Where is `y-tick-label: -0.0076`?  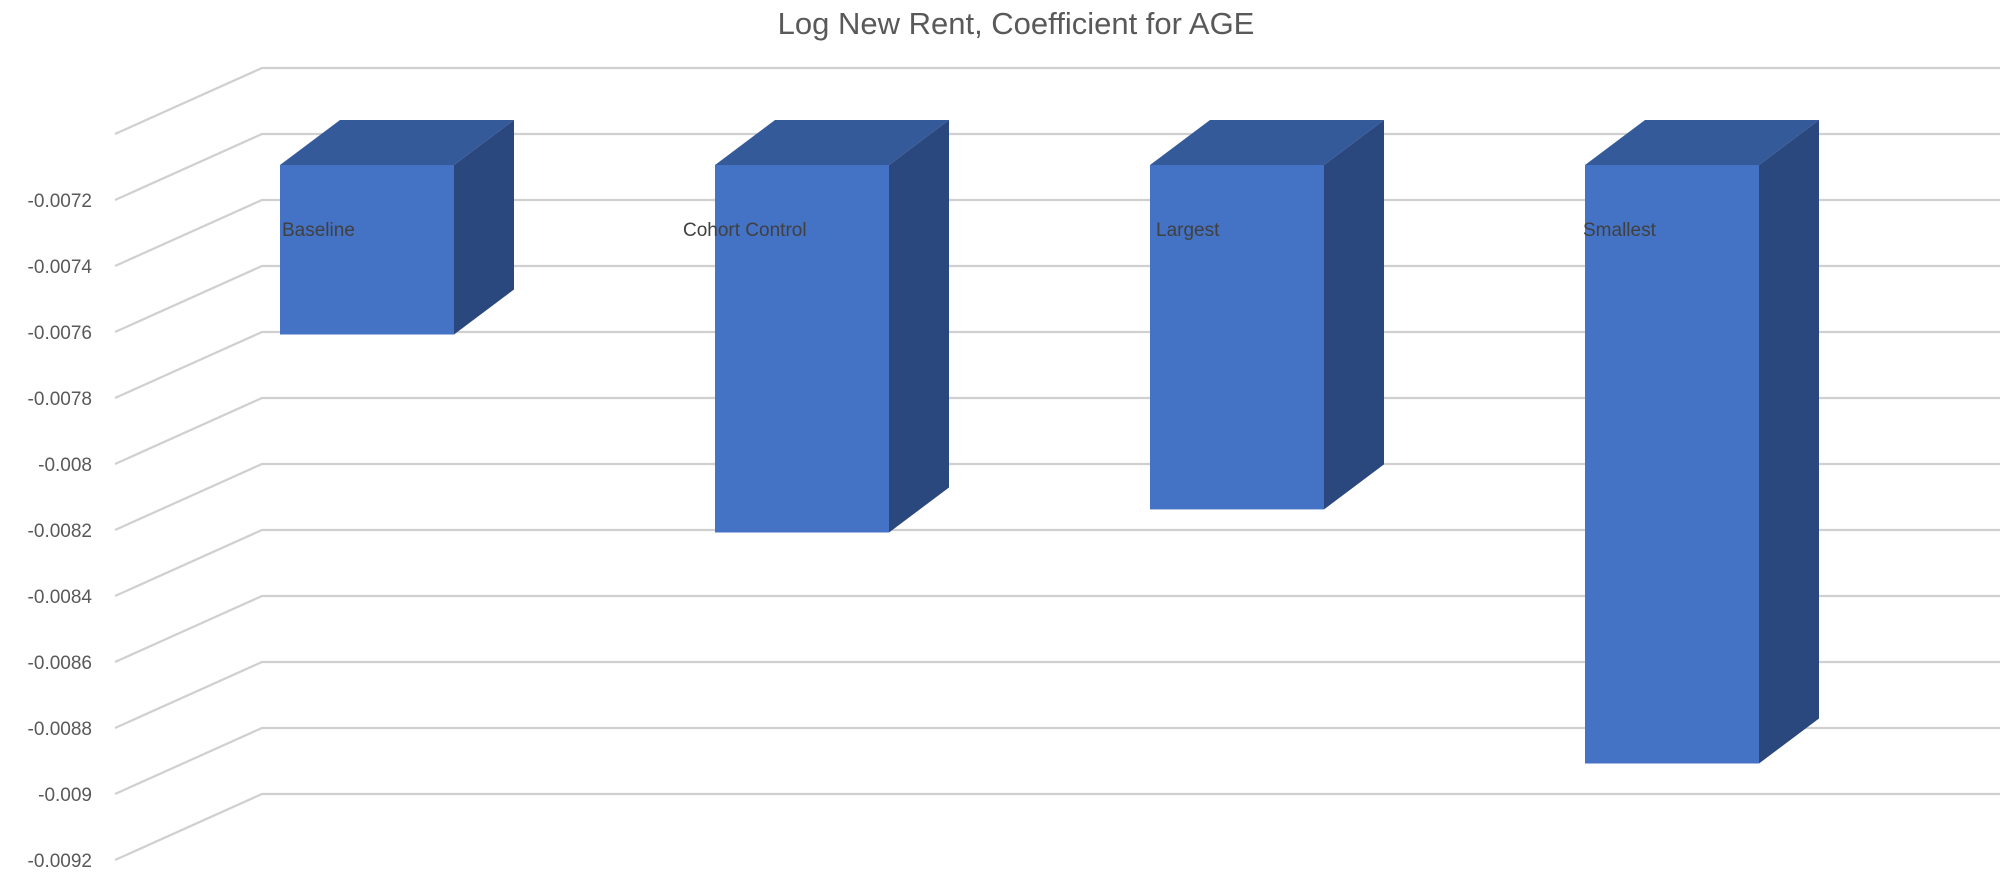
y-tick-label: -0.0076 is located at coordinates (60, 333).